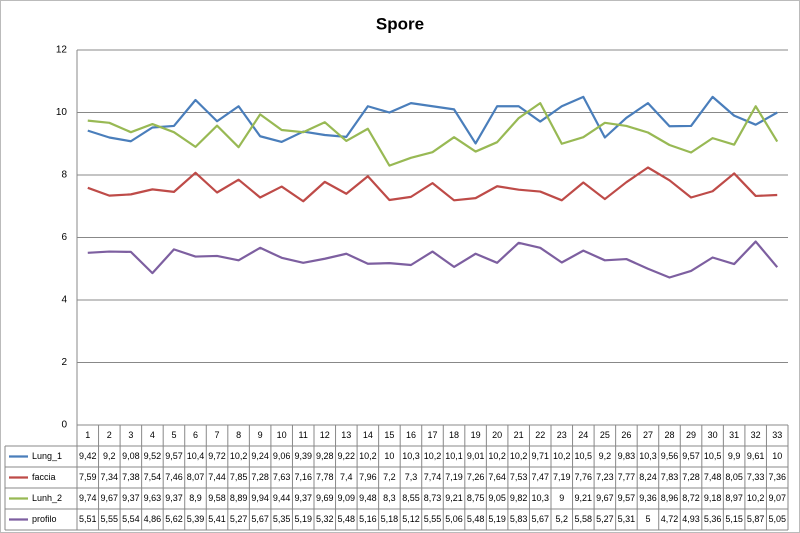  What do you see at coordinates (131, 477) in the screenshot?
I see `table-value: 7,38` at bounding box center [131, 477].